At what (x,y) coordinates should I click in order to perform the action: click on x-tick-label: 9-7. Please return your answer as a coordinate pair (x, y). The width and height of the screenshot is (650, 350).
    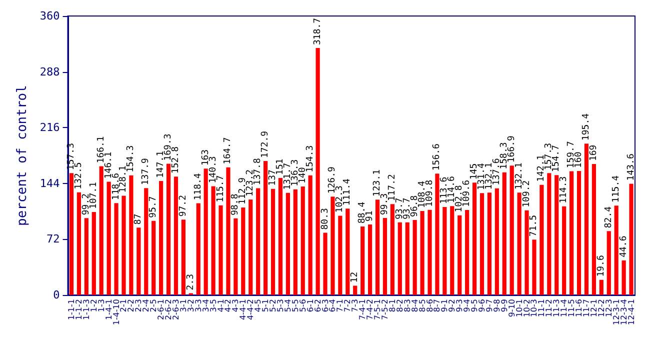
    Looking at the image, I should click on (489, 305).